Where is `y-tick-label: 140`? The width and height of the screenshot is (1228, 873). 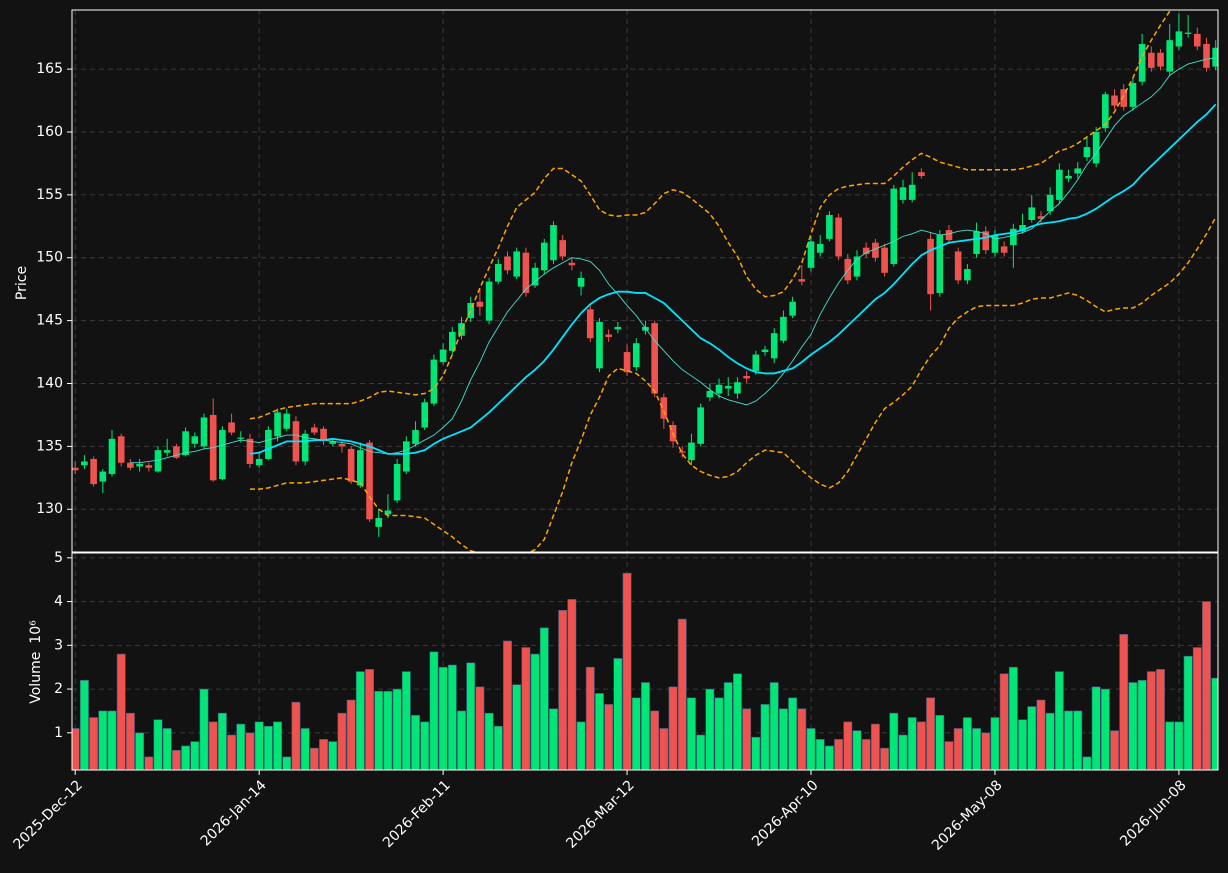 y-tick-label: 140 is located at coordinates (49, 383).